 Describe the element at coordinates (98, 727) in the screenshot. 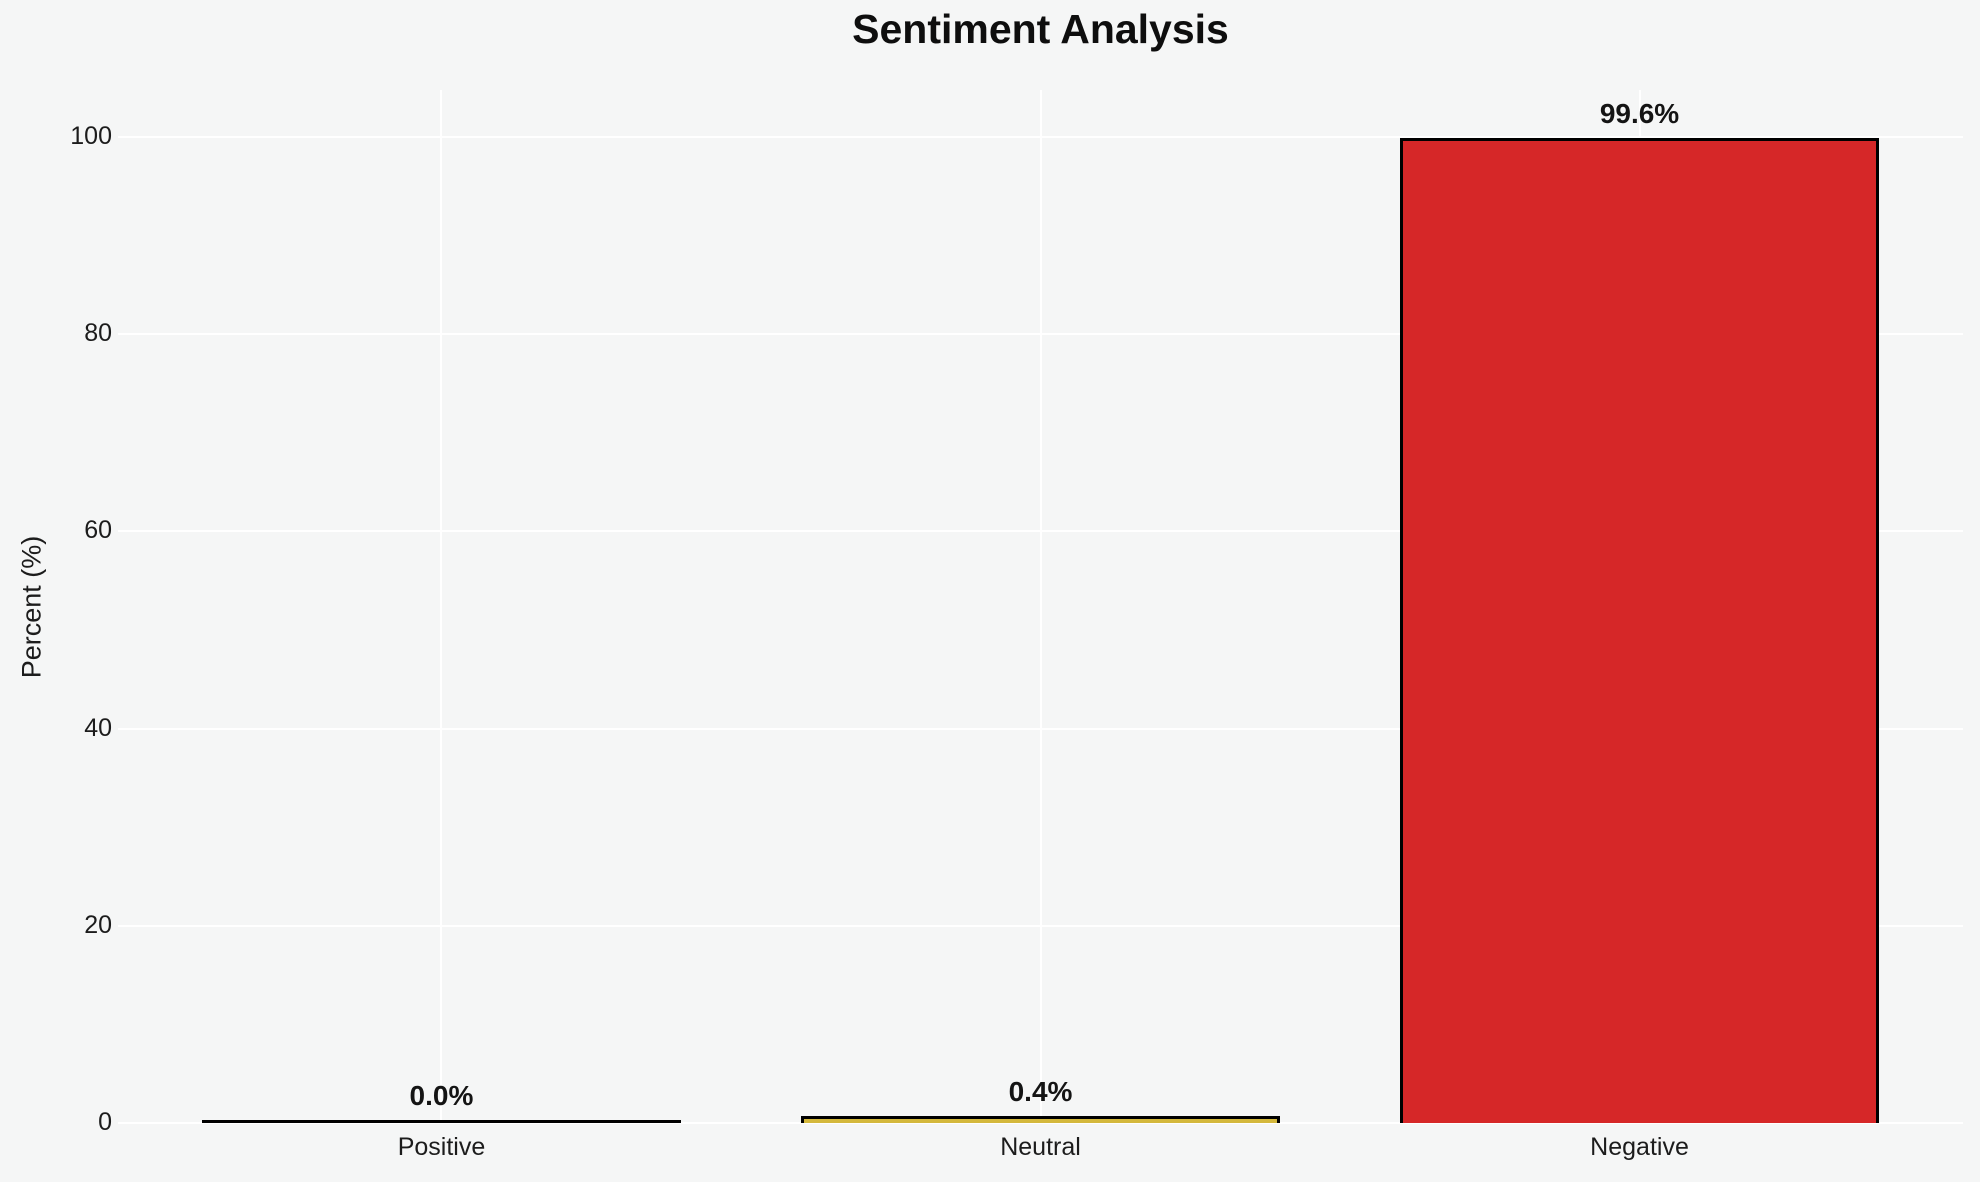

I see `y-tick-label: 40` at that location.